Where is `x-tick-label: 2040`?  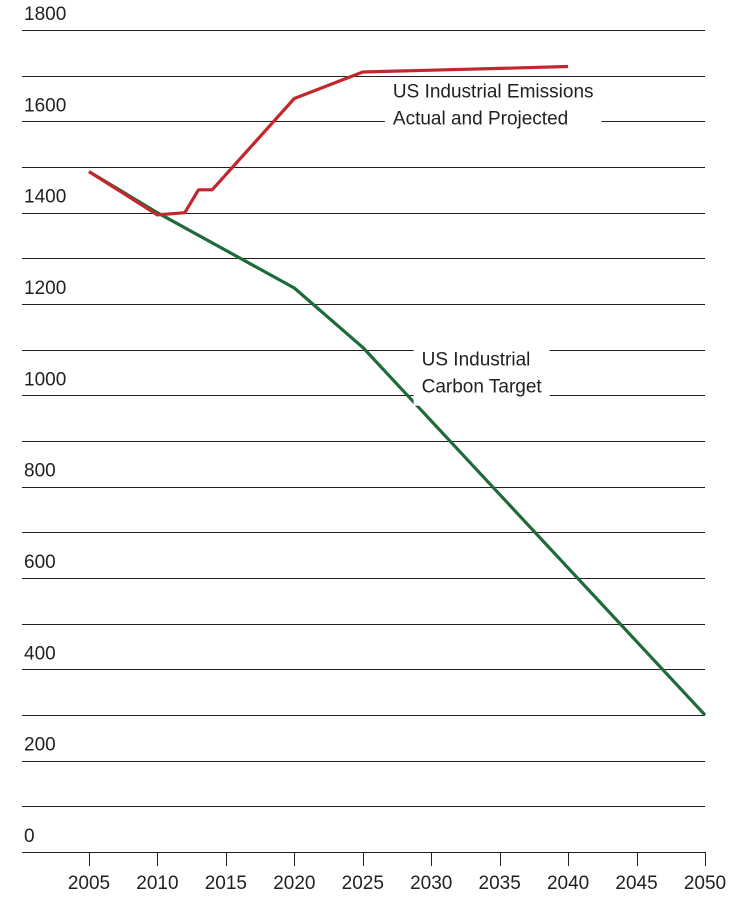 x-tick-label: 2040 is located at coordinates (568, 883).